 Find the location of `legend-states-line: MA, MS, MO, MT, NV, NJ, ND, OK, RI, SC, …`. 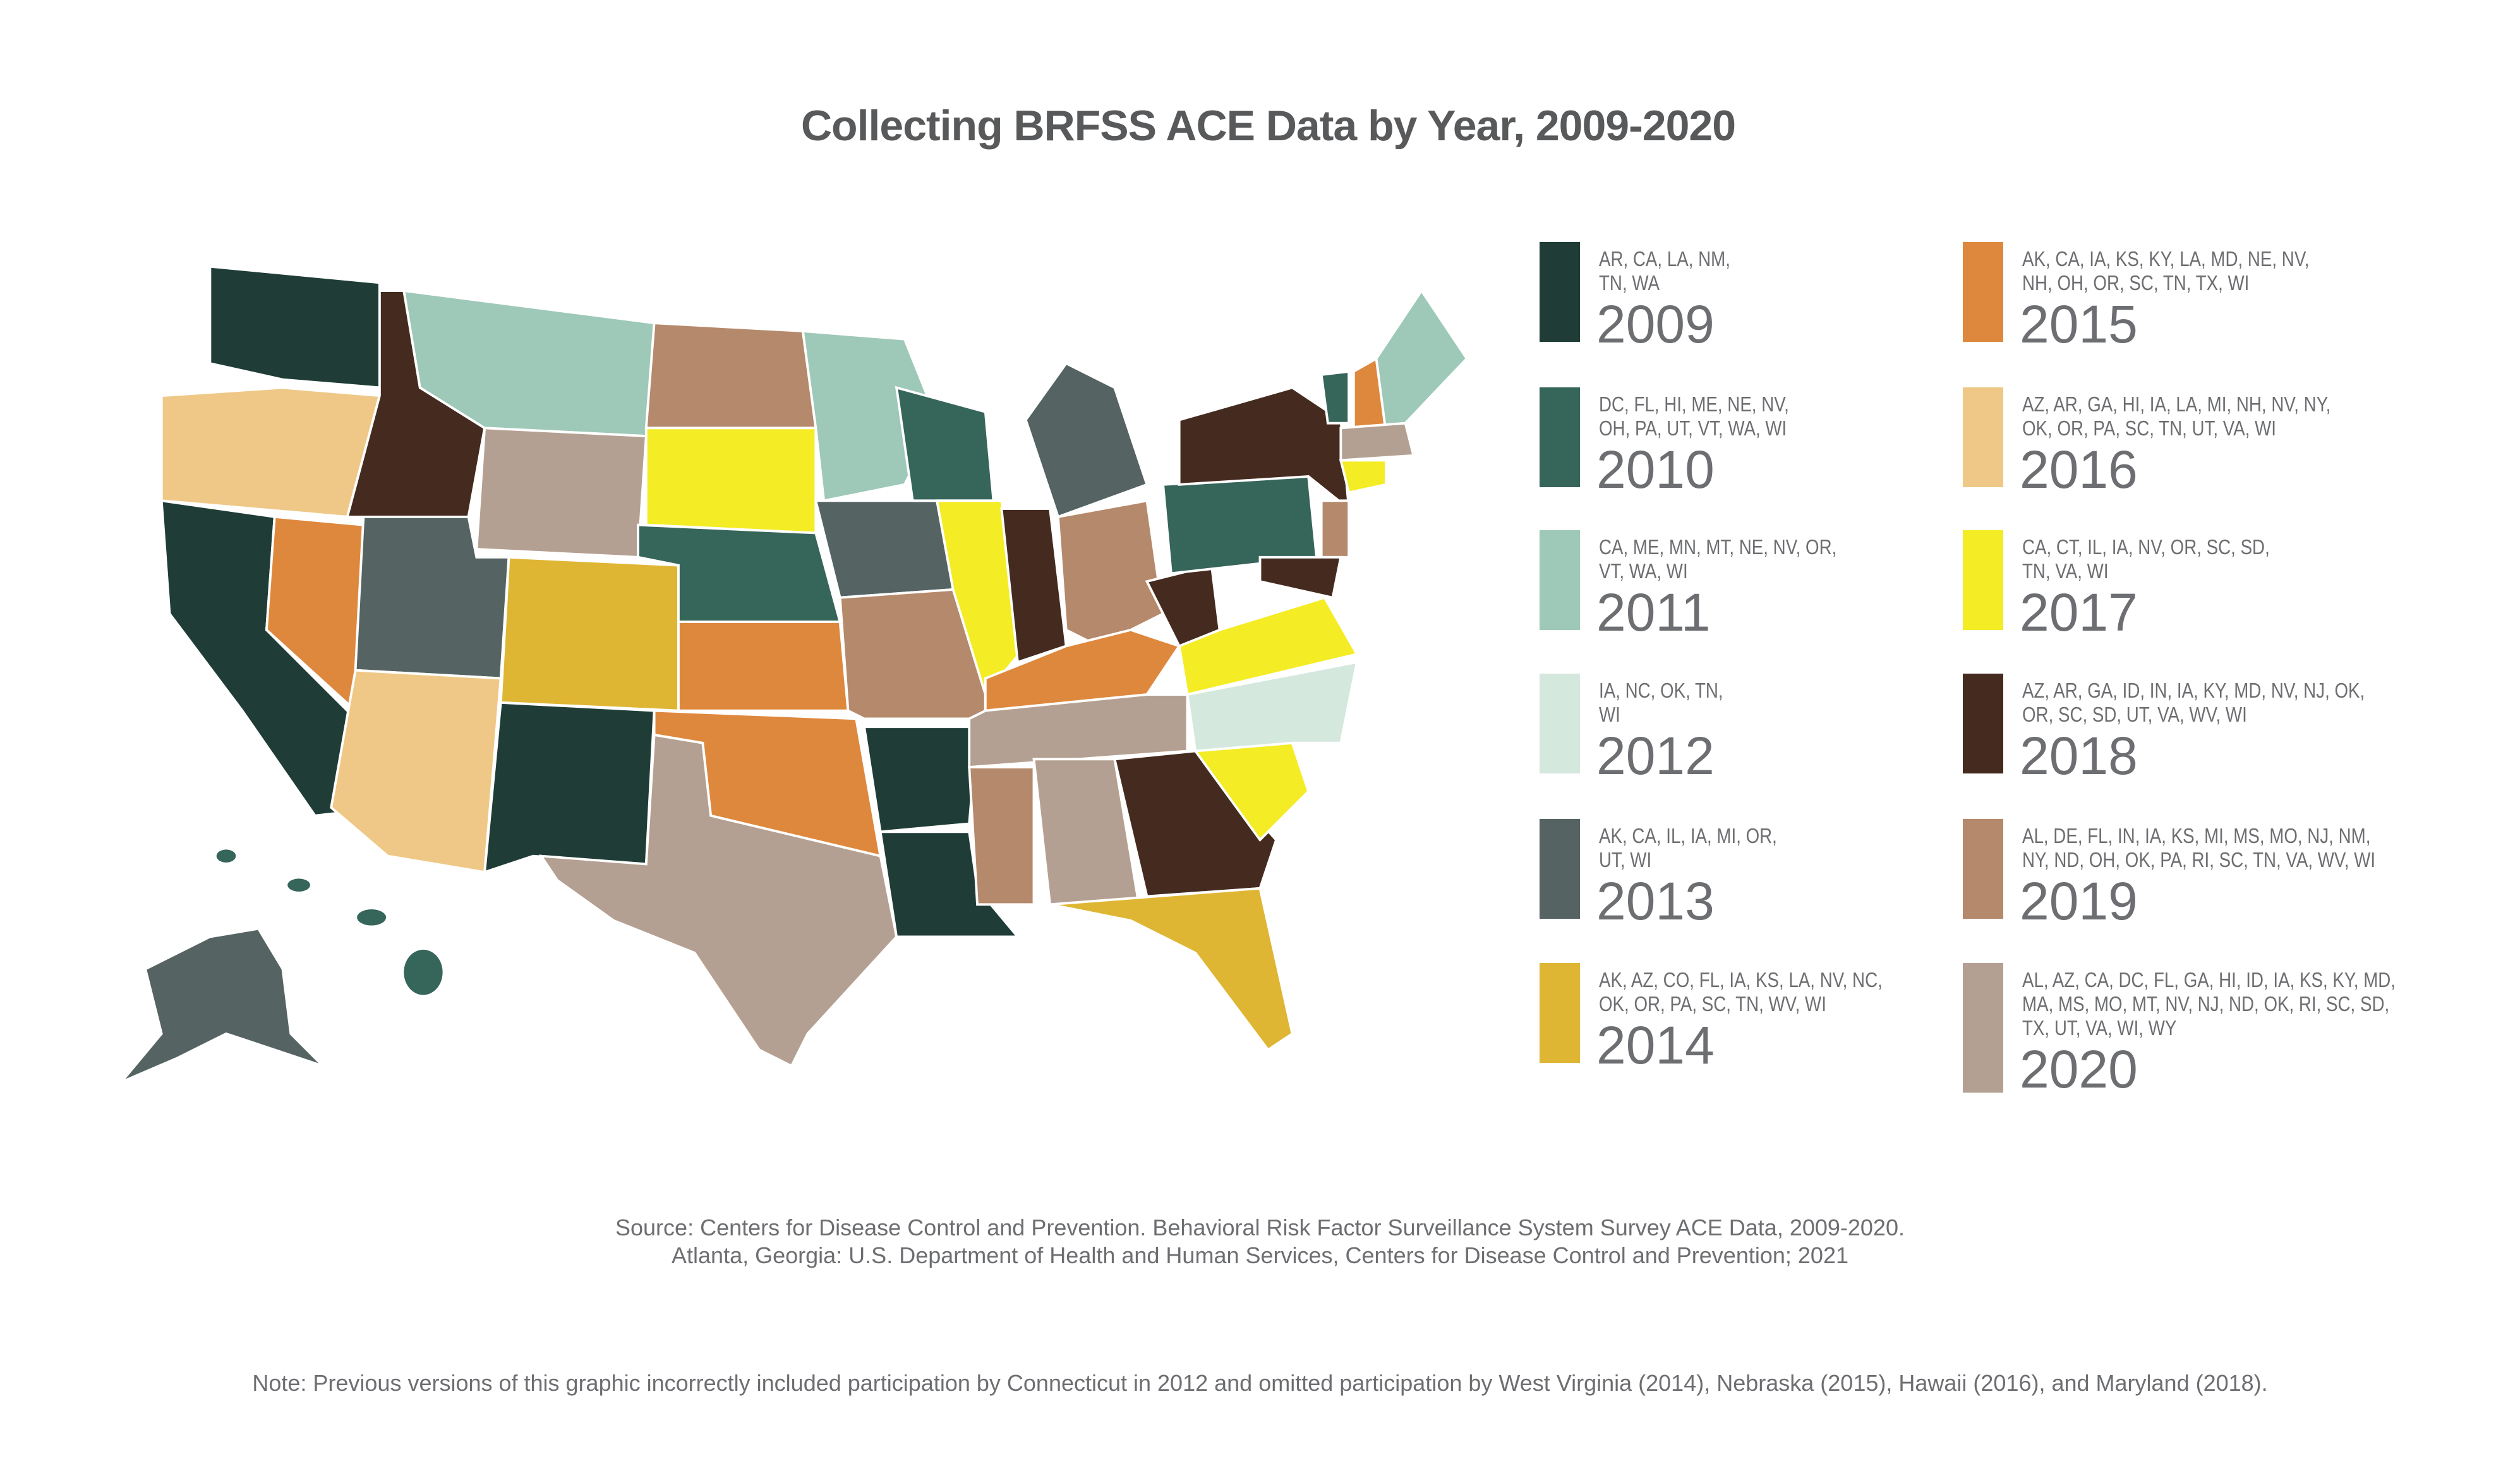

legend-states-line: MA, MS, MO, MT, NV, NJ, ND, OK, RI, SC, … is located at coordinates (2206, 1003).